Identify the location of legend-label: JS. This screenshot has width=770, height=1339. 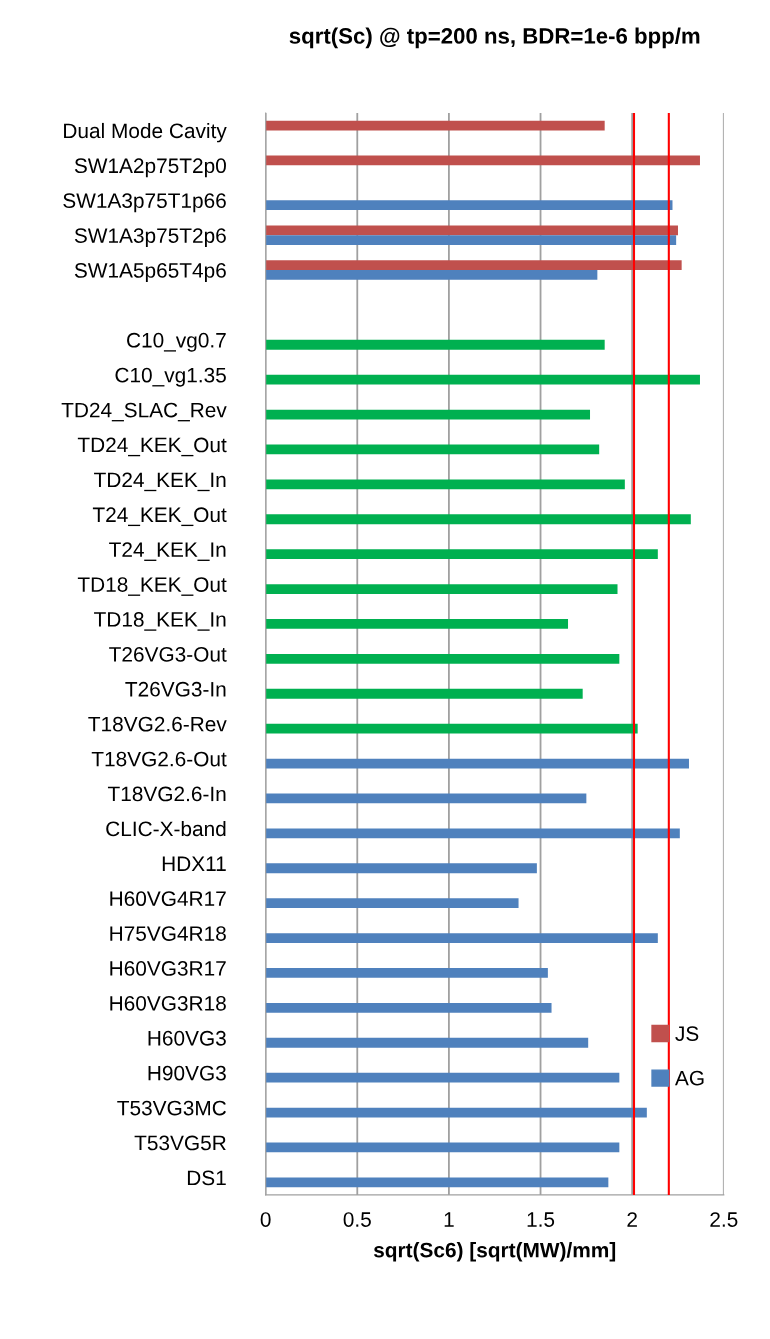
(687, 1033).